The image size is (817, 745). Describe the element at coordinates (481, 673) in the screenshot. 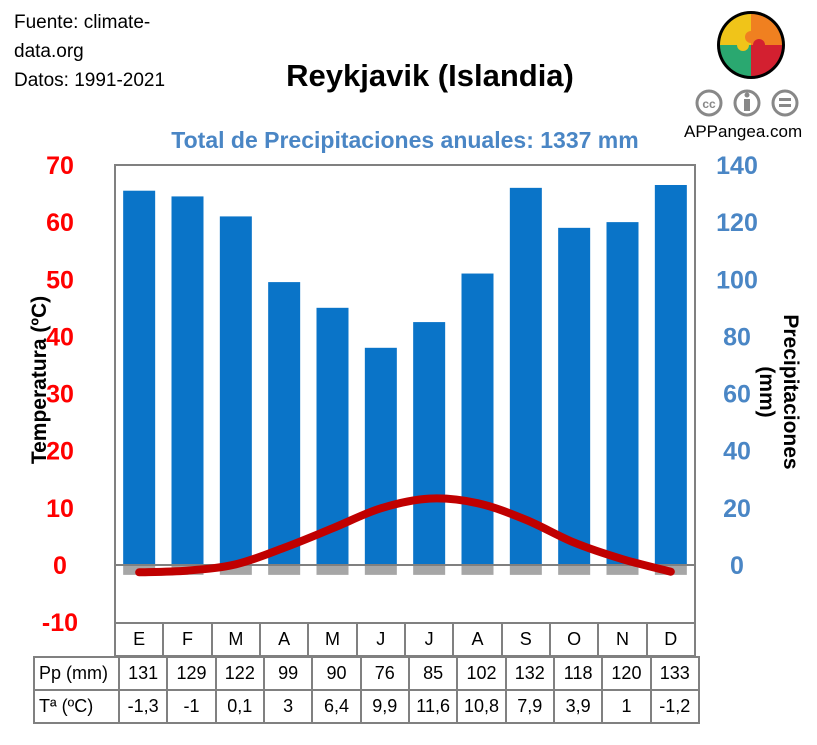

I see `table-cell: 102` at that location.